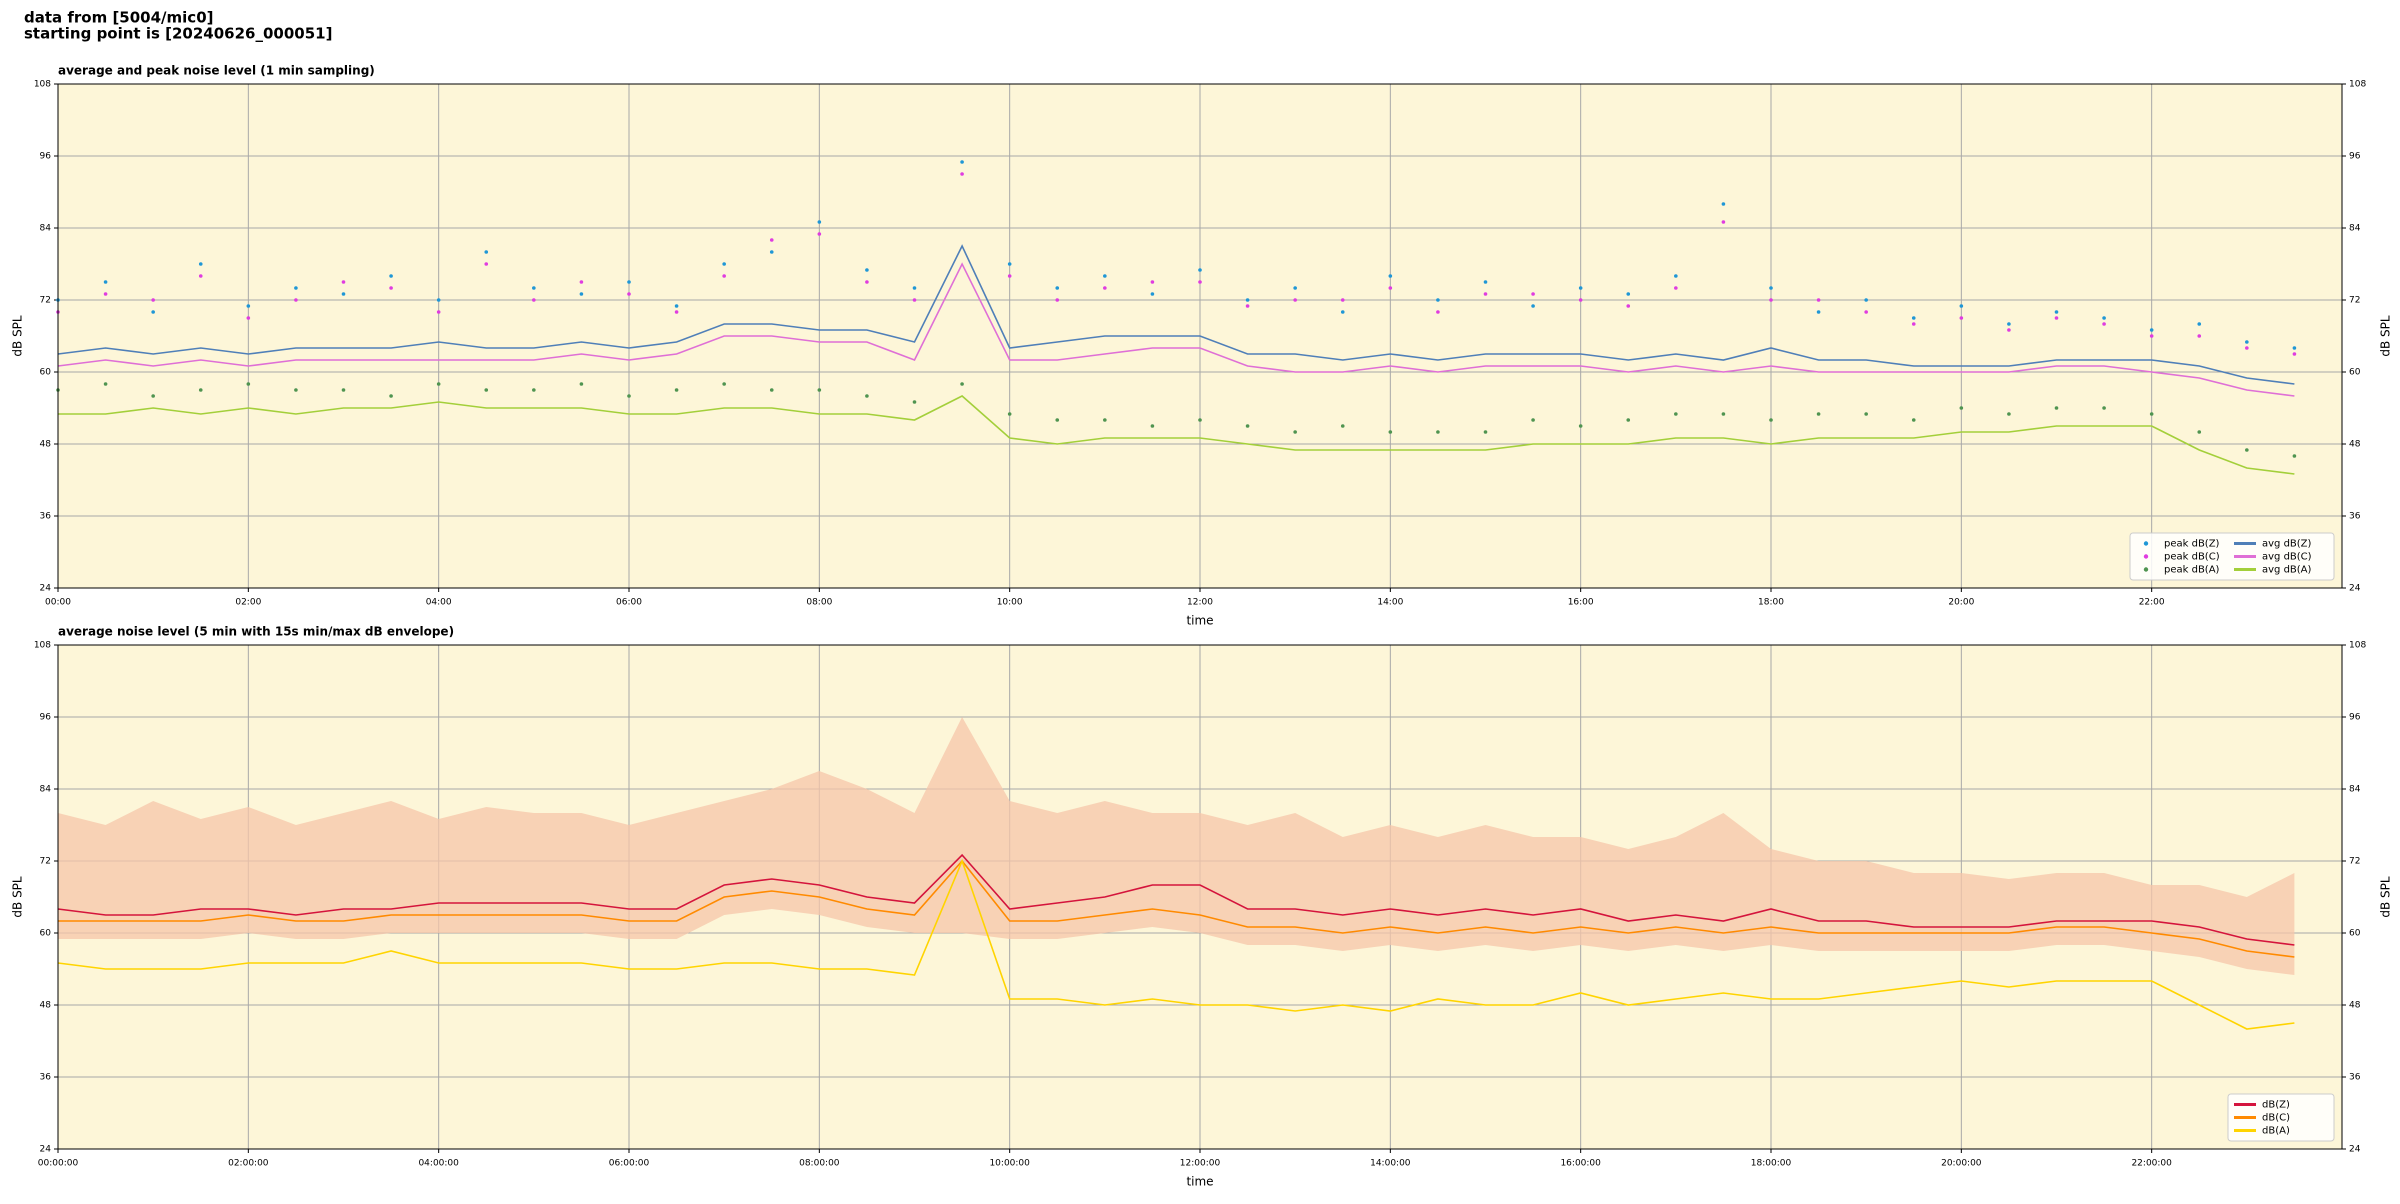 The image size is (2400, 1204). I want to click on x-tick-label: 08:00, so click(819, 603).